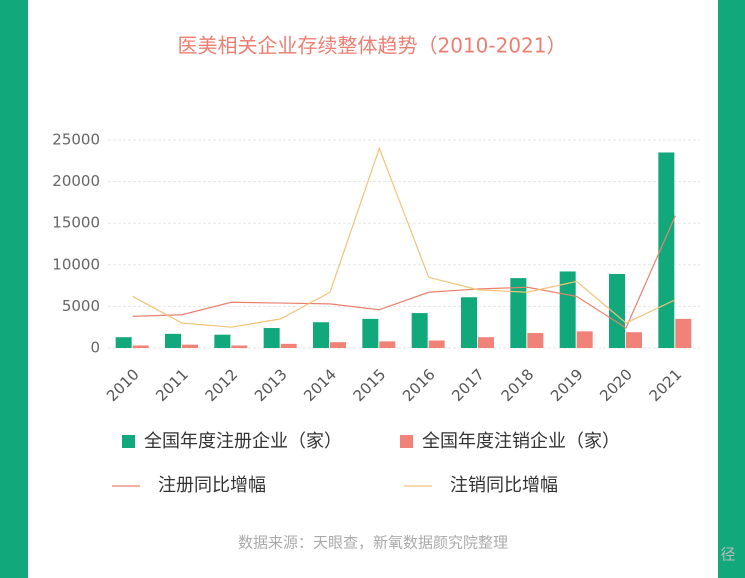 The height and width of the screenshot is (578, 745). What do you see at coordinates (222, 385) in the screenshot?
I see `x-tick-label: 2012` at bounding box center [222, 385].